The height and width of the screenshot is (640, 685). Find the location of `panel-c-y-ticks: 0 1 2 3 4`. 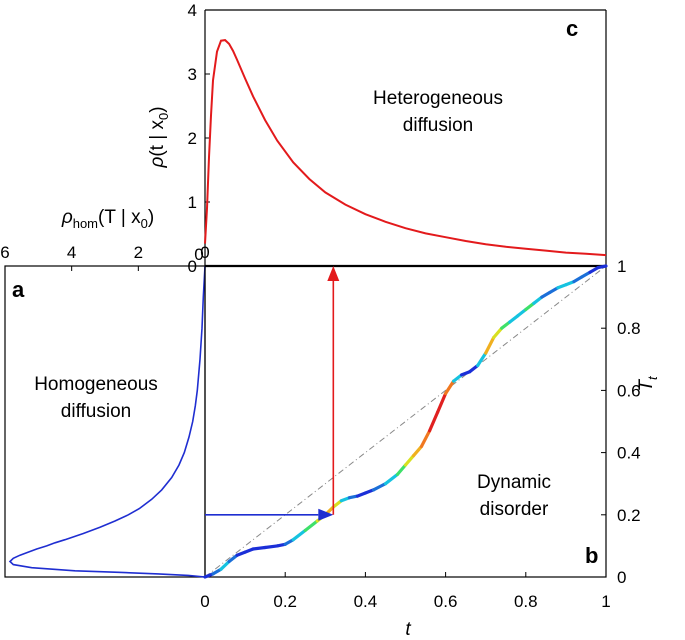

panel-c-y-ticks: 0 1 2 3 4 is located at coordinates (199, 138).